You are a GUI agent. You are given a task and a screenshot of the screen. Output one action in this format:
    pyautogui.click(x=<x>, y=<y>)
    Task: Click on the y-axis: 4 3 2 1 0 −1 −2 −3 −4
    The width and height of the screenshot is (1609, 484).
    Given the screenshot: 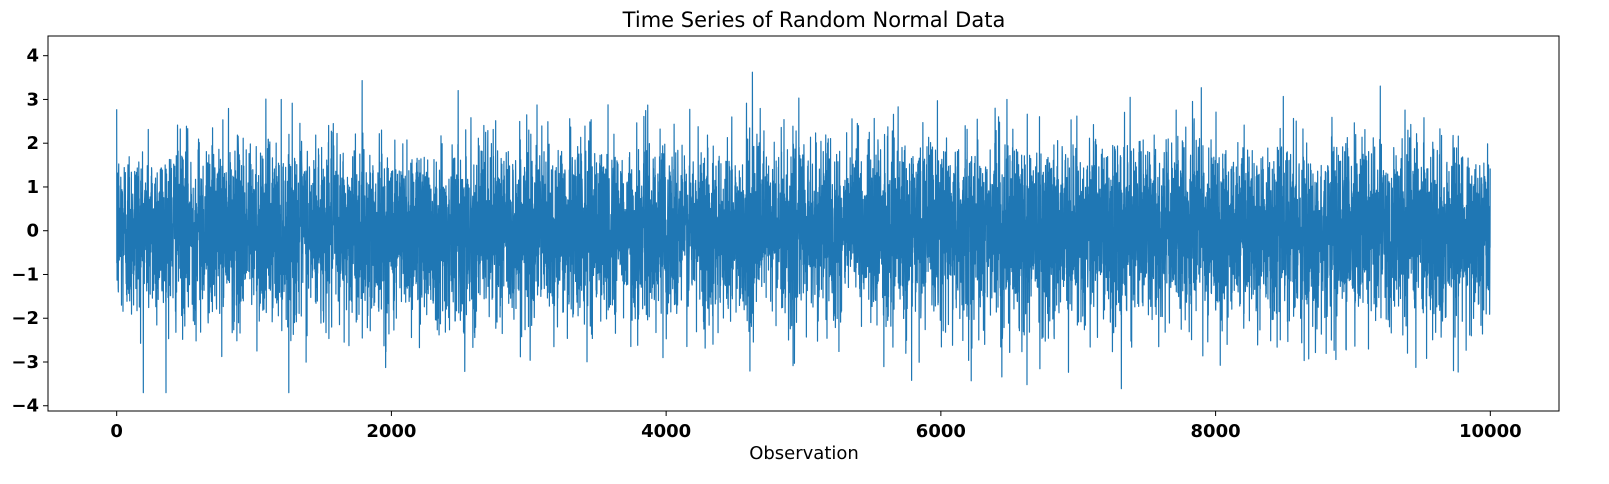 What is the action you would take?
    pyautogui.click(x=29, y=231)
    